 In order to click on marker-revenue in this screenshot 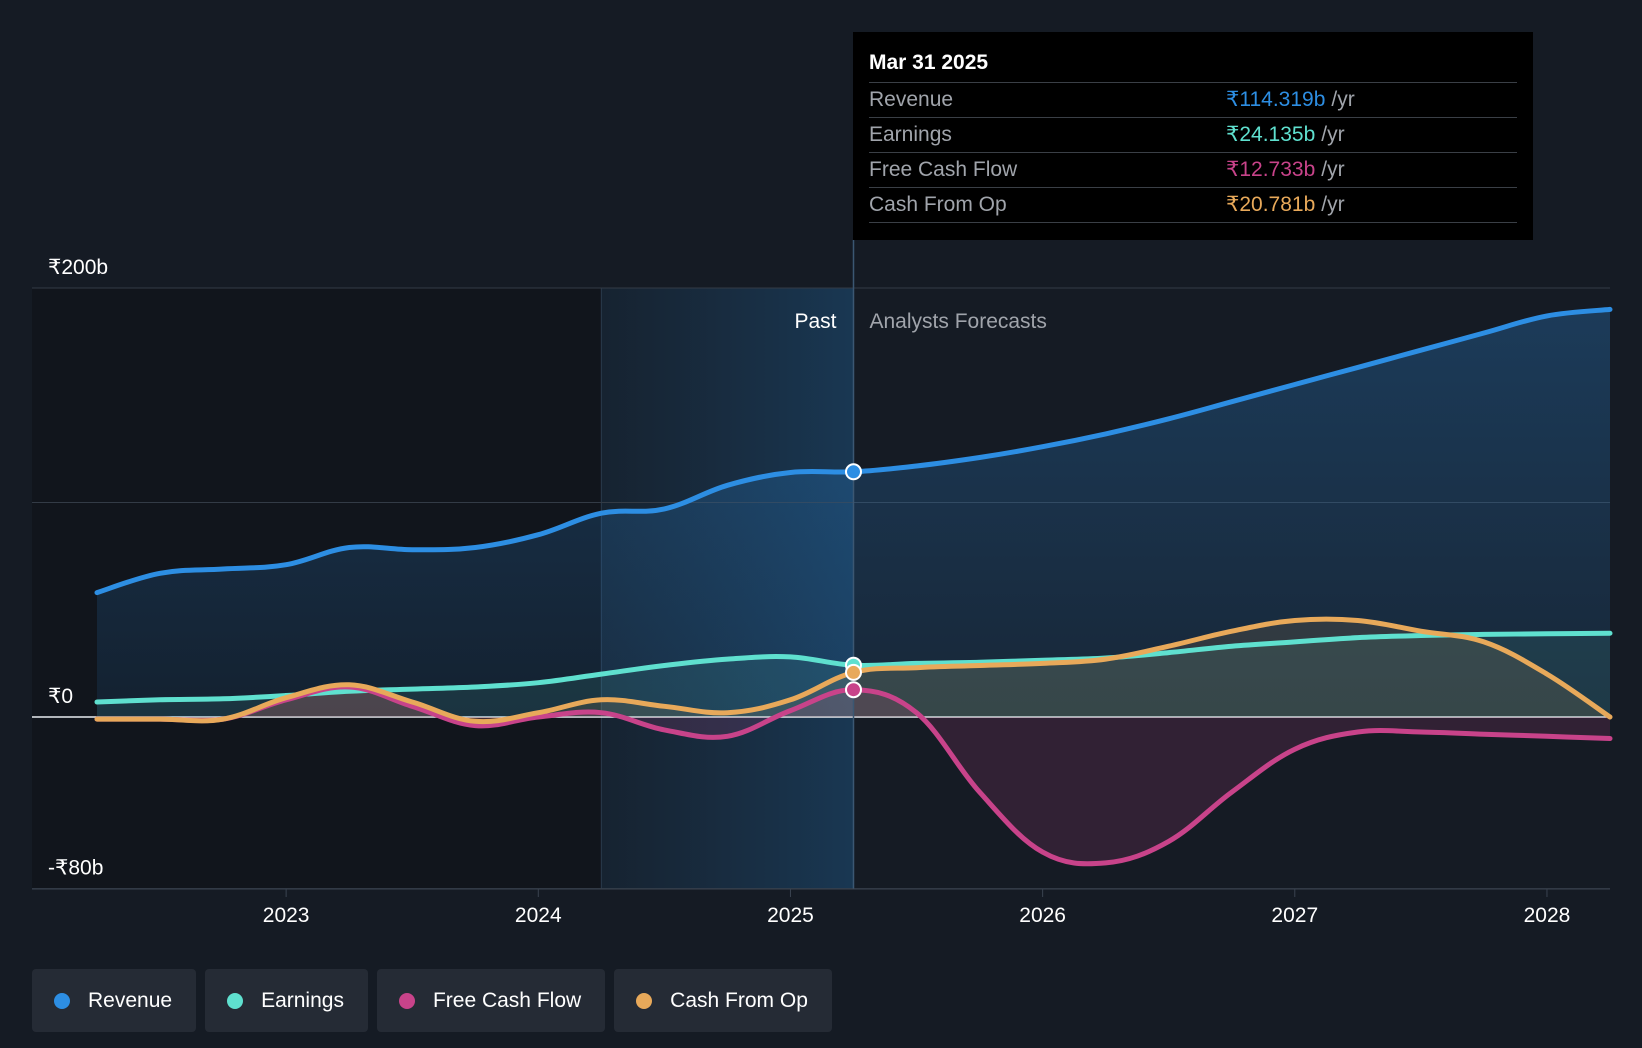, I will do `click(853, 472)`.